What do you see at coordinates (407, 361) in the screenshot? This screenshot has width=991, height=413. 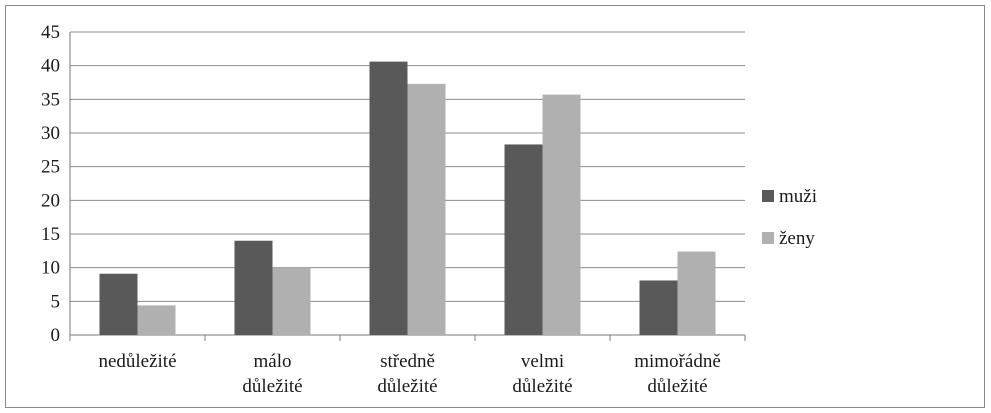 I see `x-tick-label: středně` at bounding box center [407, 361].